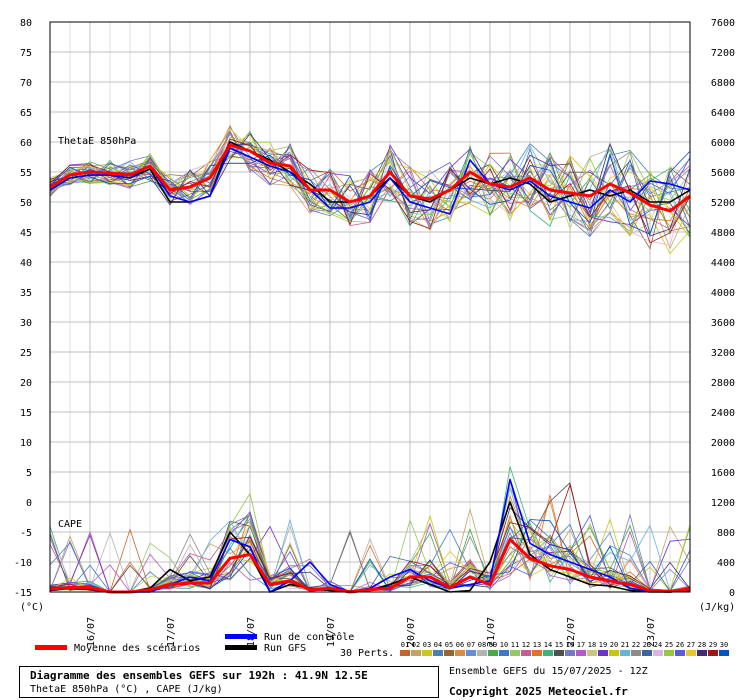 Image resolution: width=740 pixels, height=700 pixels. What do you see at coordinates (171, 632) in the screenshot?
I see `x-tick-label: 17/07` at bounding box center [171, 632].